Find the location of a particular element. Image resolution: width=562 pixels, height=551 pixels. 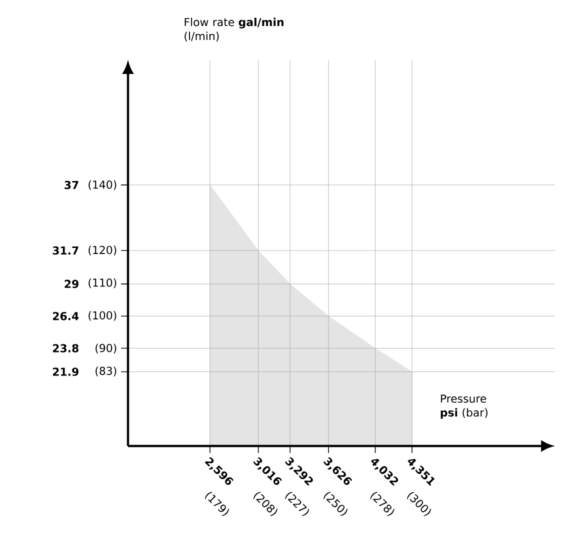

y-tick-label: 26.4 is located at coordinates (65, 316).